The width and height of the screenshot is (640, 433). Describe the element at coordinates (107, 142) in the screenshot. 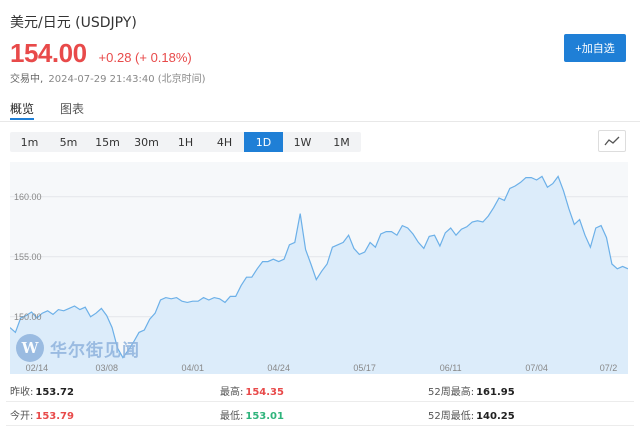

I see `period-15m: 15m` at that location.